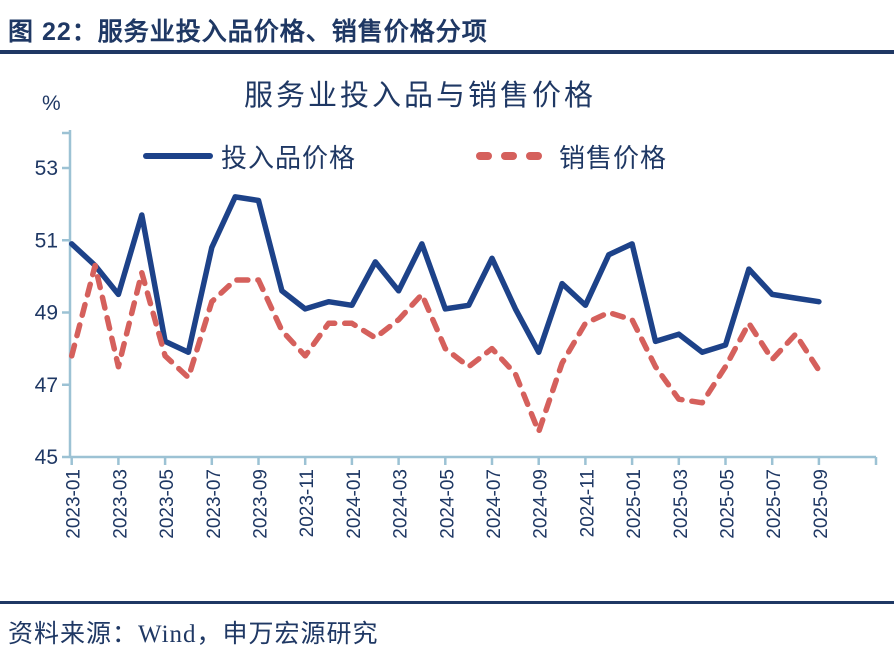 The height and width of the screenshot is (663, 894). Describe the element at coordinates (513, 156) in the screenshot. I see `dashed-line-swatch-icon` at that location.